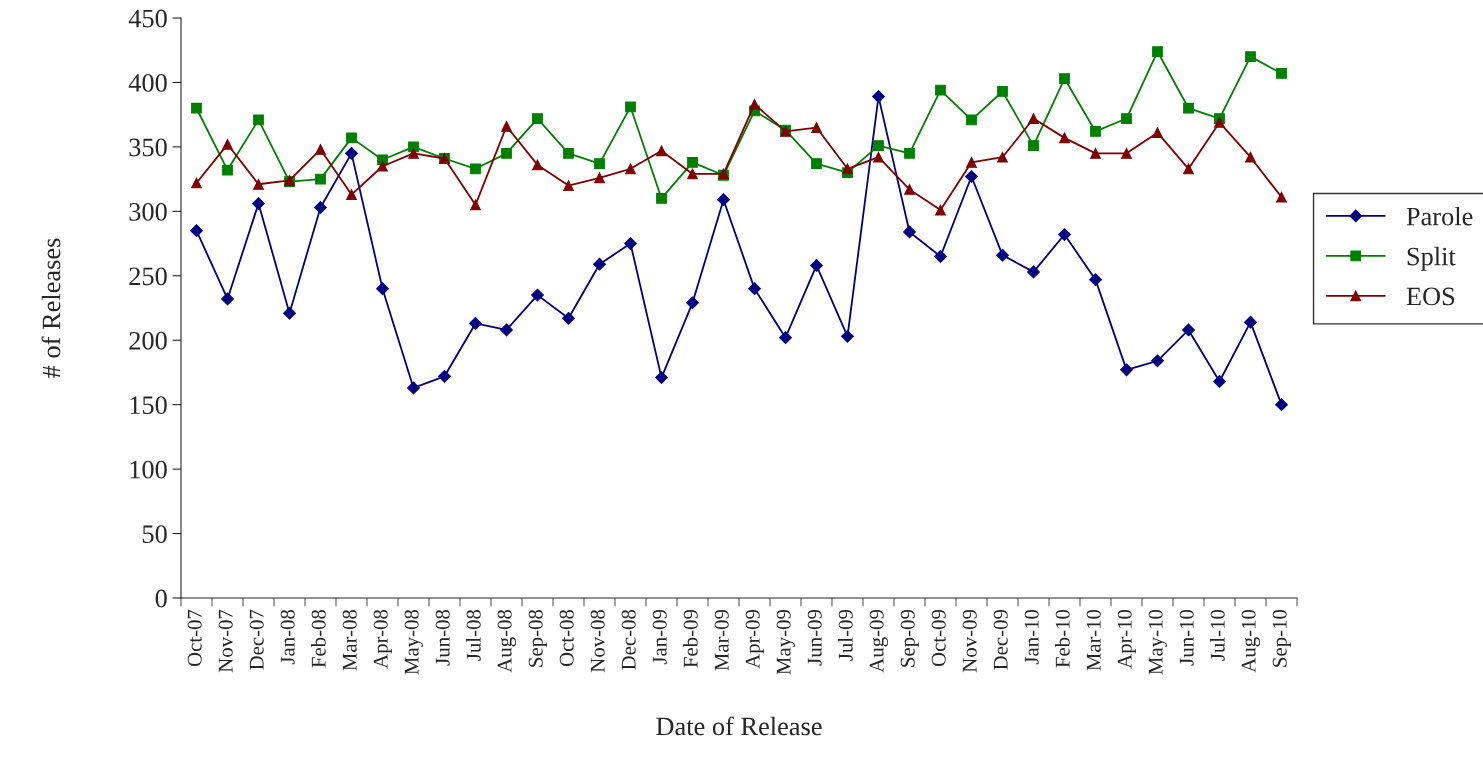 Image resolution: width=1483 pixels, height=760 pixels. What do you see at coordinates (161, 598) in the screenshot?
I see `y-tick-label: 0` at bounding box center [161, 598].